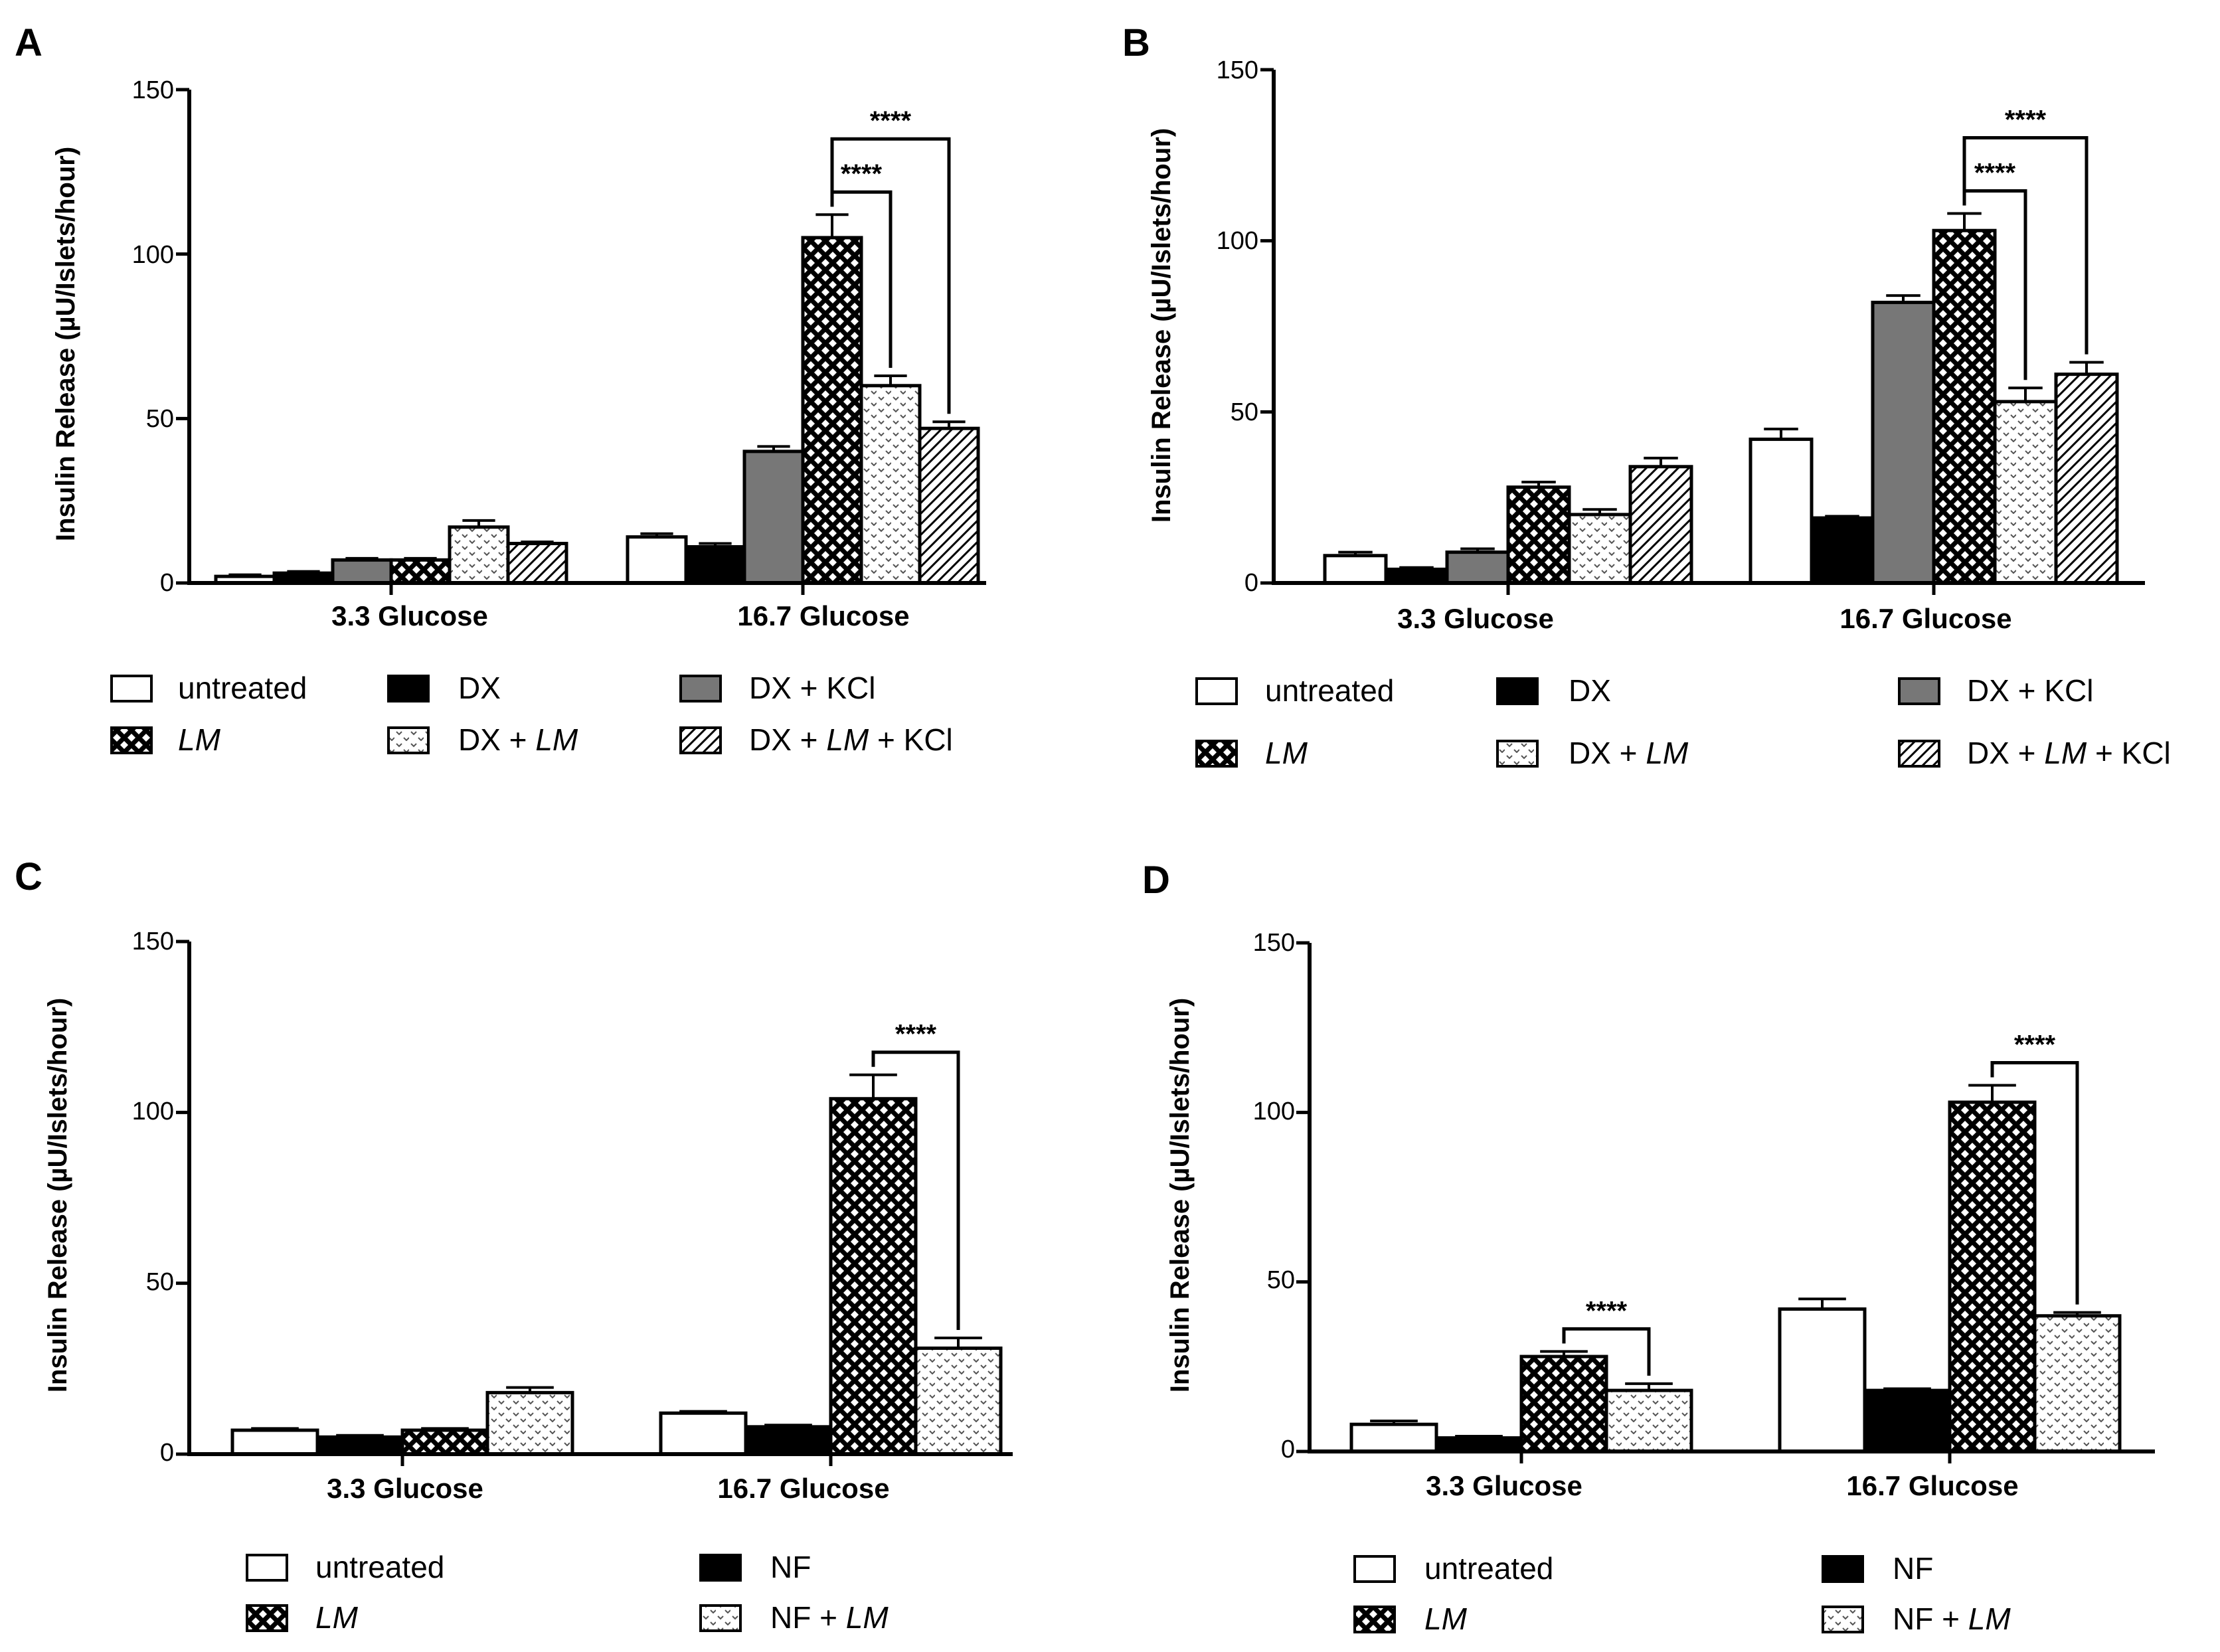 The width and height of the screenshot is (2220, 1652). I want to click on panel-b-legend-dx-lm-kcl-italic: LM, so click(2065, 753).